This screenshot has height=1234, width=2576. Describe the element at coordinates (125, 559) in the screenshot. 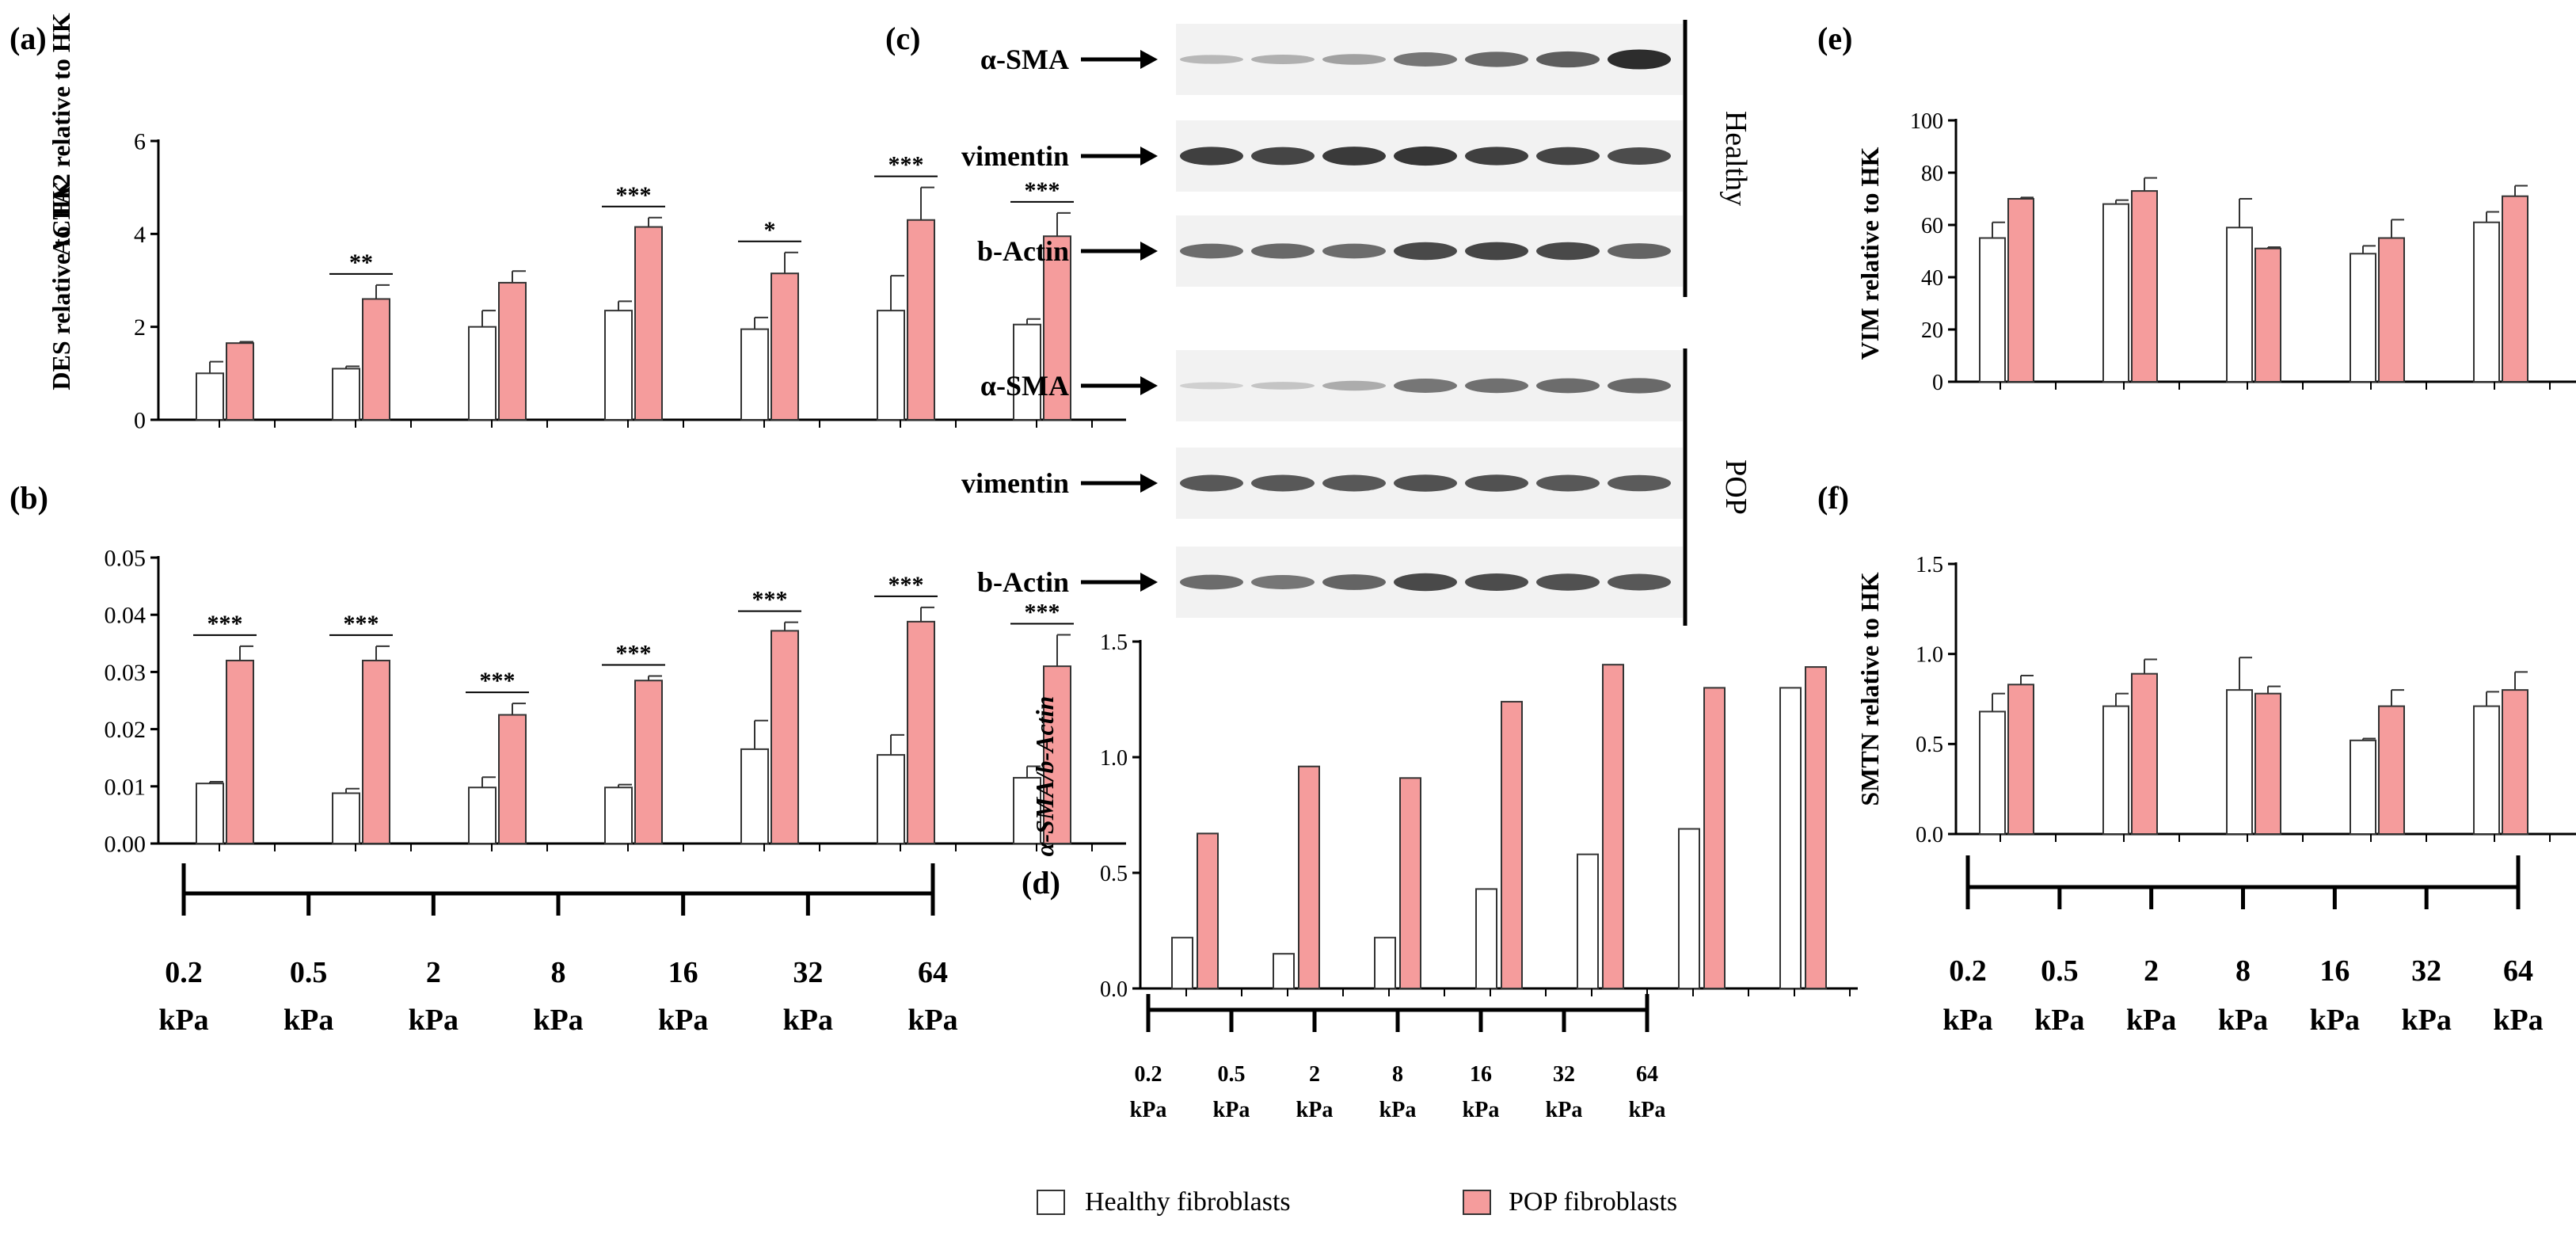

I see `y-tick-label: 0.05` at that location.